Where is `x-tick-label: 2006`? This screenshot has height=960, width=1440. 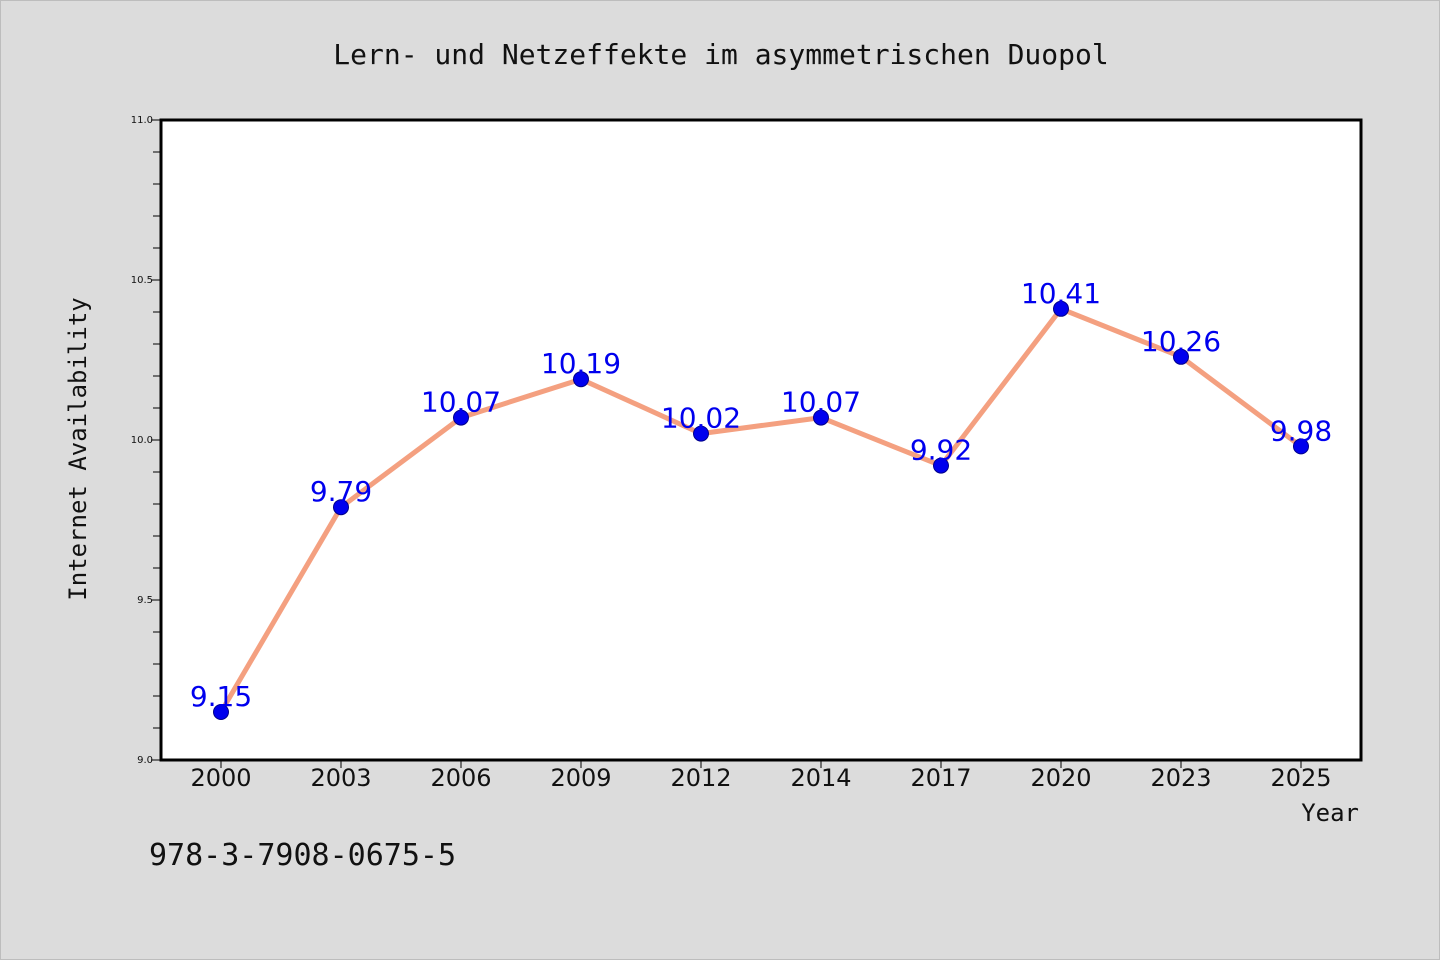 x-tick-label: 2006 is located at coordinates (460, 778).